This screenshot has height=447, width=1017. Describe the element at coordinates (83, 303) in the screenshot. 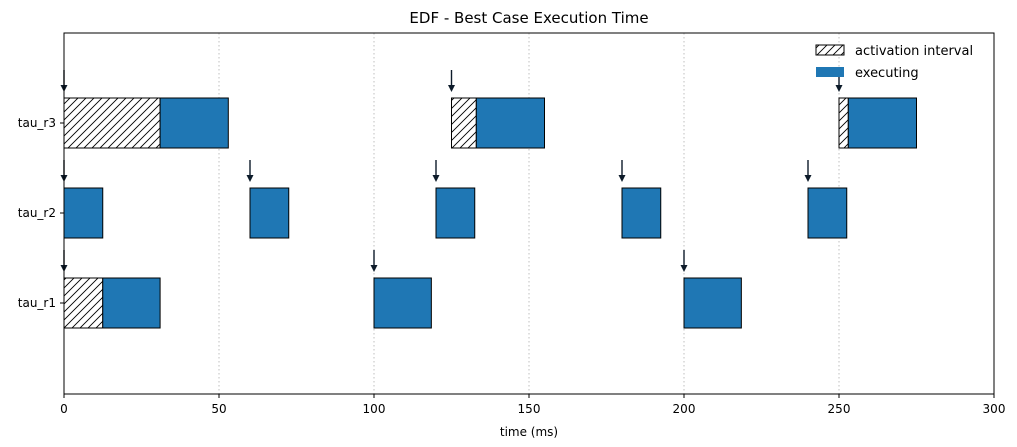

I see `activation-bar-tau_r1` at that location.